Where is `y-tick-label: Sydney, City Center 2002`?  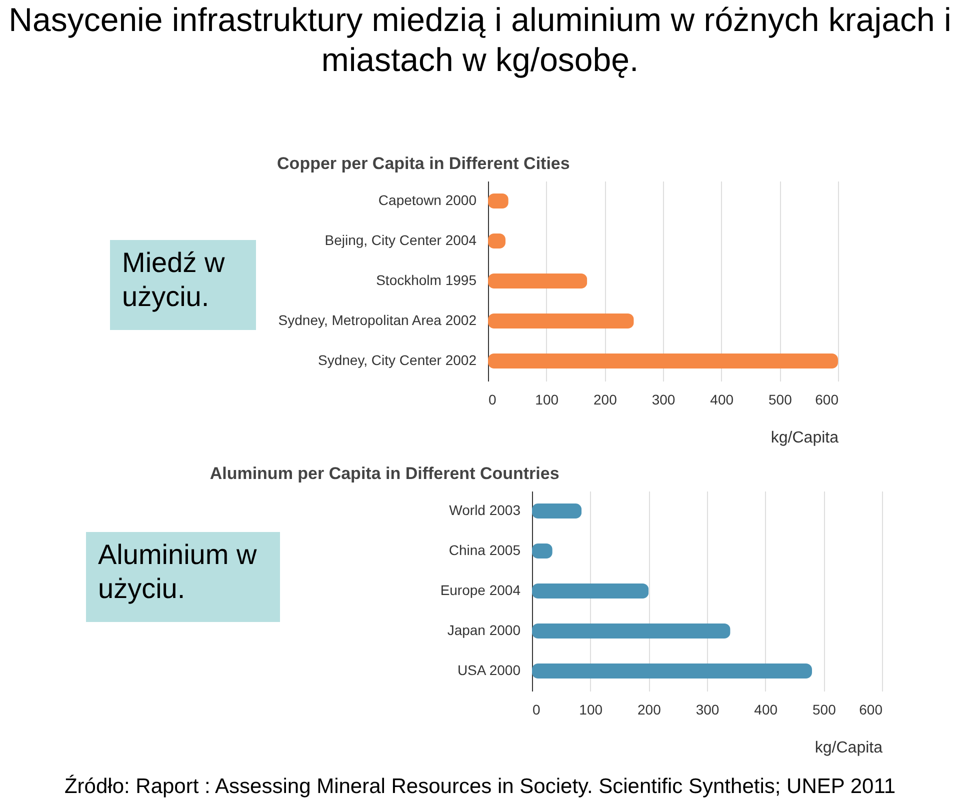
y-tick-label: Sydney, City Center 2002 is located at coordinates (397, 360).